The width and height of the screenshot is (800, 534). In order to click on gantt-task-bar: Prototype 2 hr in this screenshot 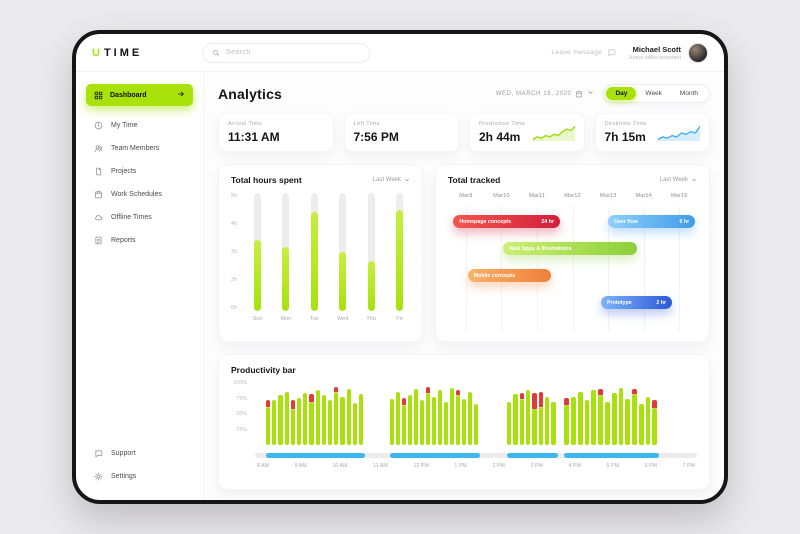, I will do `click(636, 302)`.